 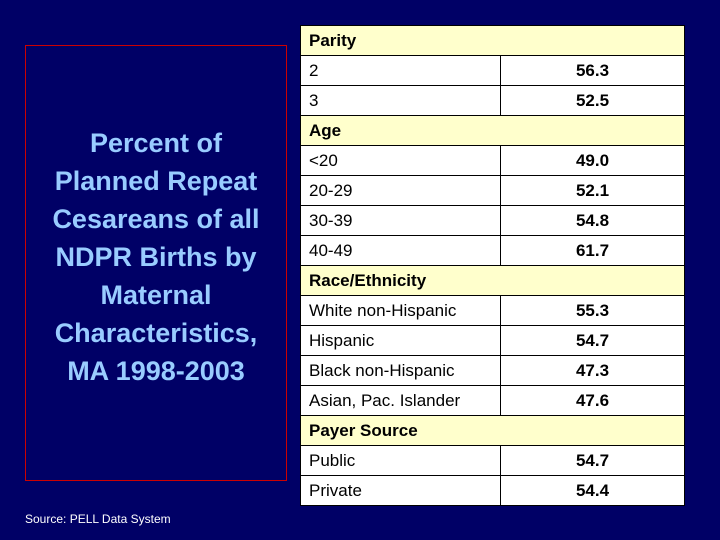 I want to click on section-header-age: Age, so click(x=492, y=130).